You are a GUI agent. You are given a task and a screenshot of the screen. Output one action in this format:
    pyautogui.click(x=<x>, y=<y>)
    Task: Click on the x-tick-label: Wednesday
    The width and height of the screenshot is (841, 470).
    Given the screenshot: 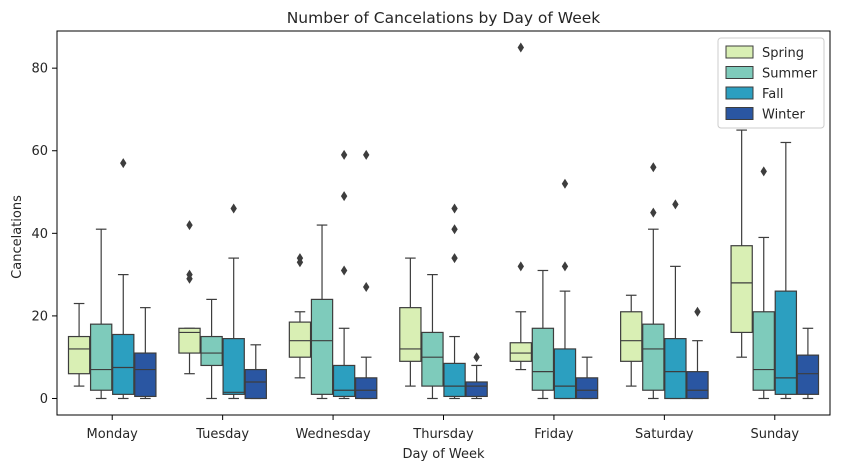 What is the action you would take?
    pyautogui.click(x=333, y=434)
    